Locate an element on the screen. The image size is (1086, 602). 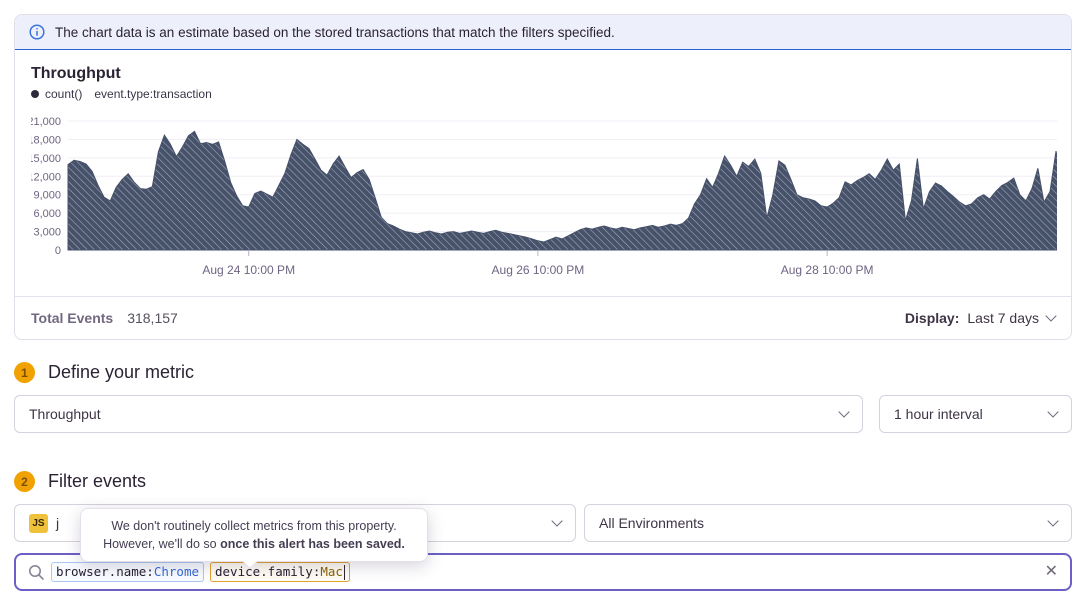
total-events: Total Events 318,157 is located at coordinates (104, 318).